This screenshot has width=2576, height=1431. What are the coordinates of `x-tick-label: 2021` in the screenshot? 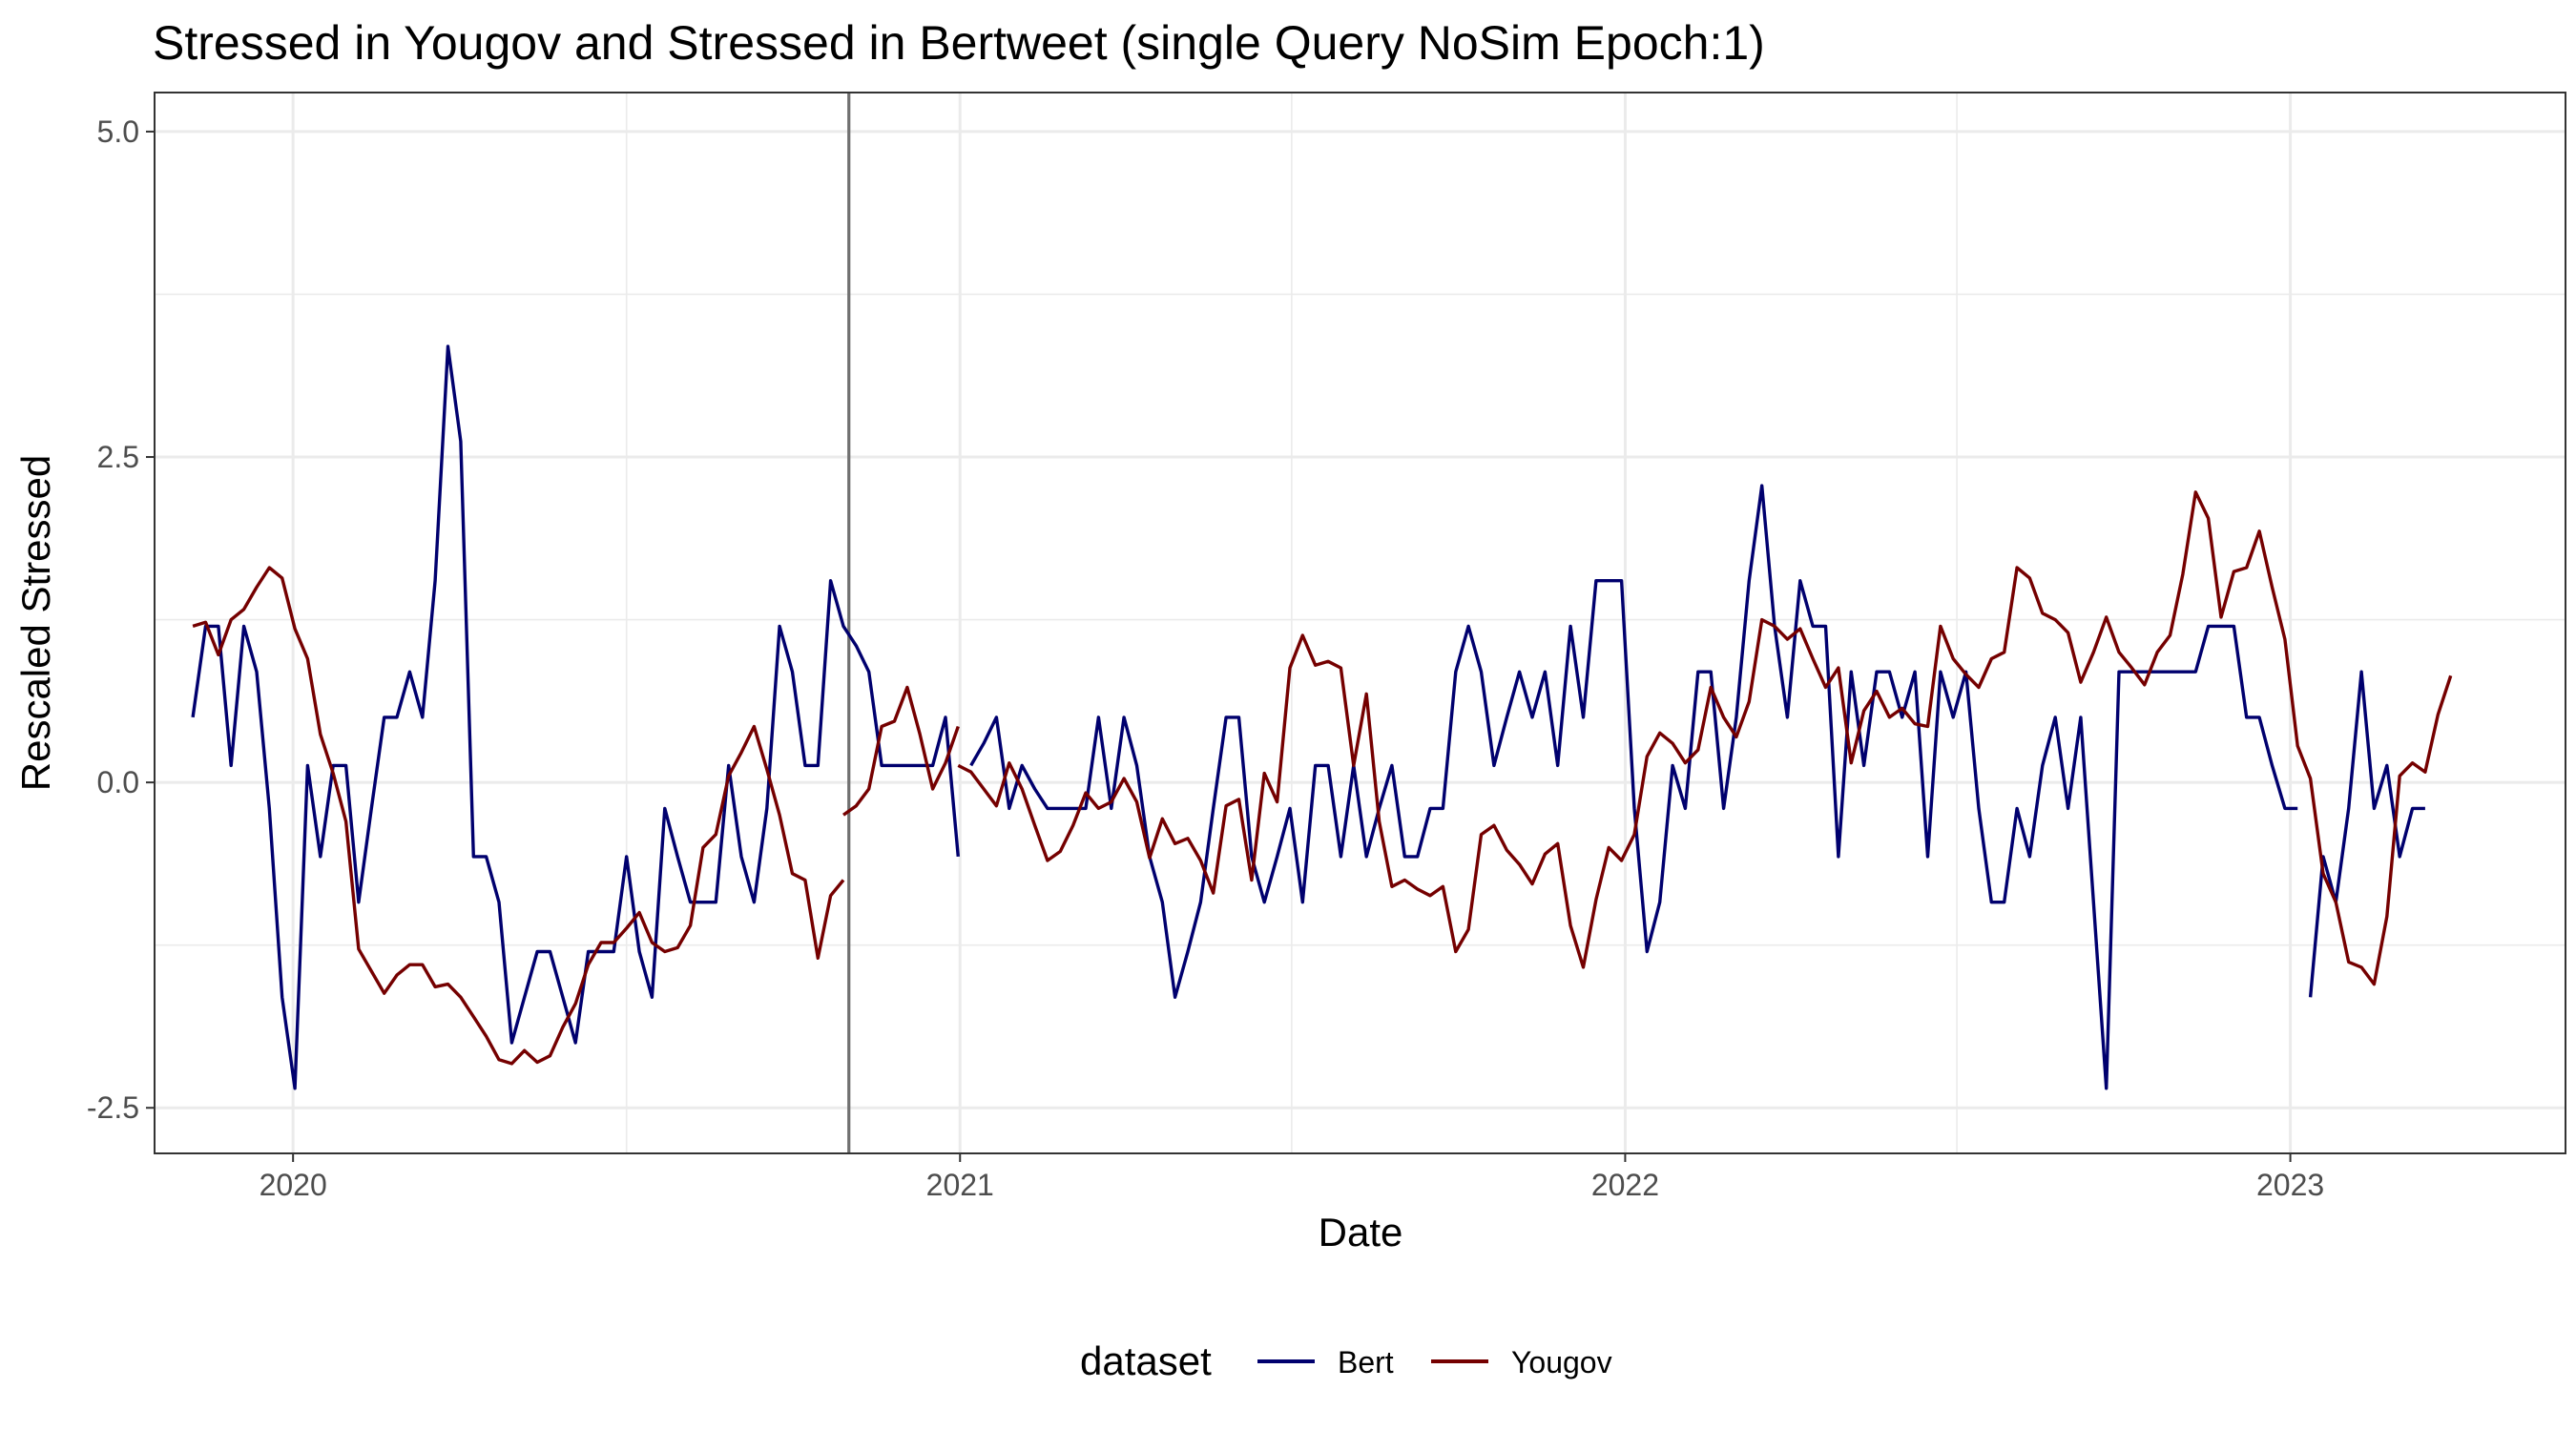 It's located at (960, 1185).